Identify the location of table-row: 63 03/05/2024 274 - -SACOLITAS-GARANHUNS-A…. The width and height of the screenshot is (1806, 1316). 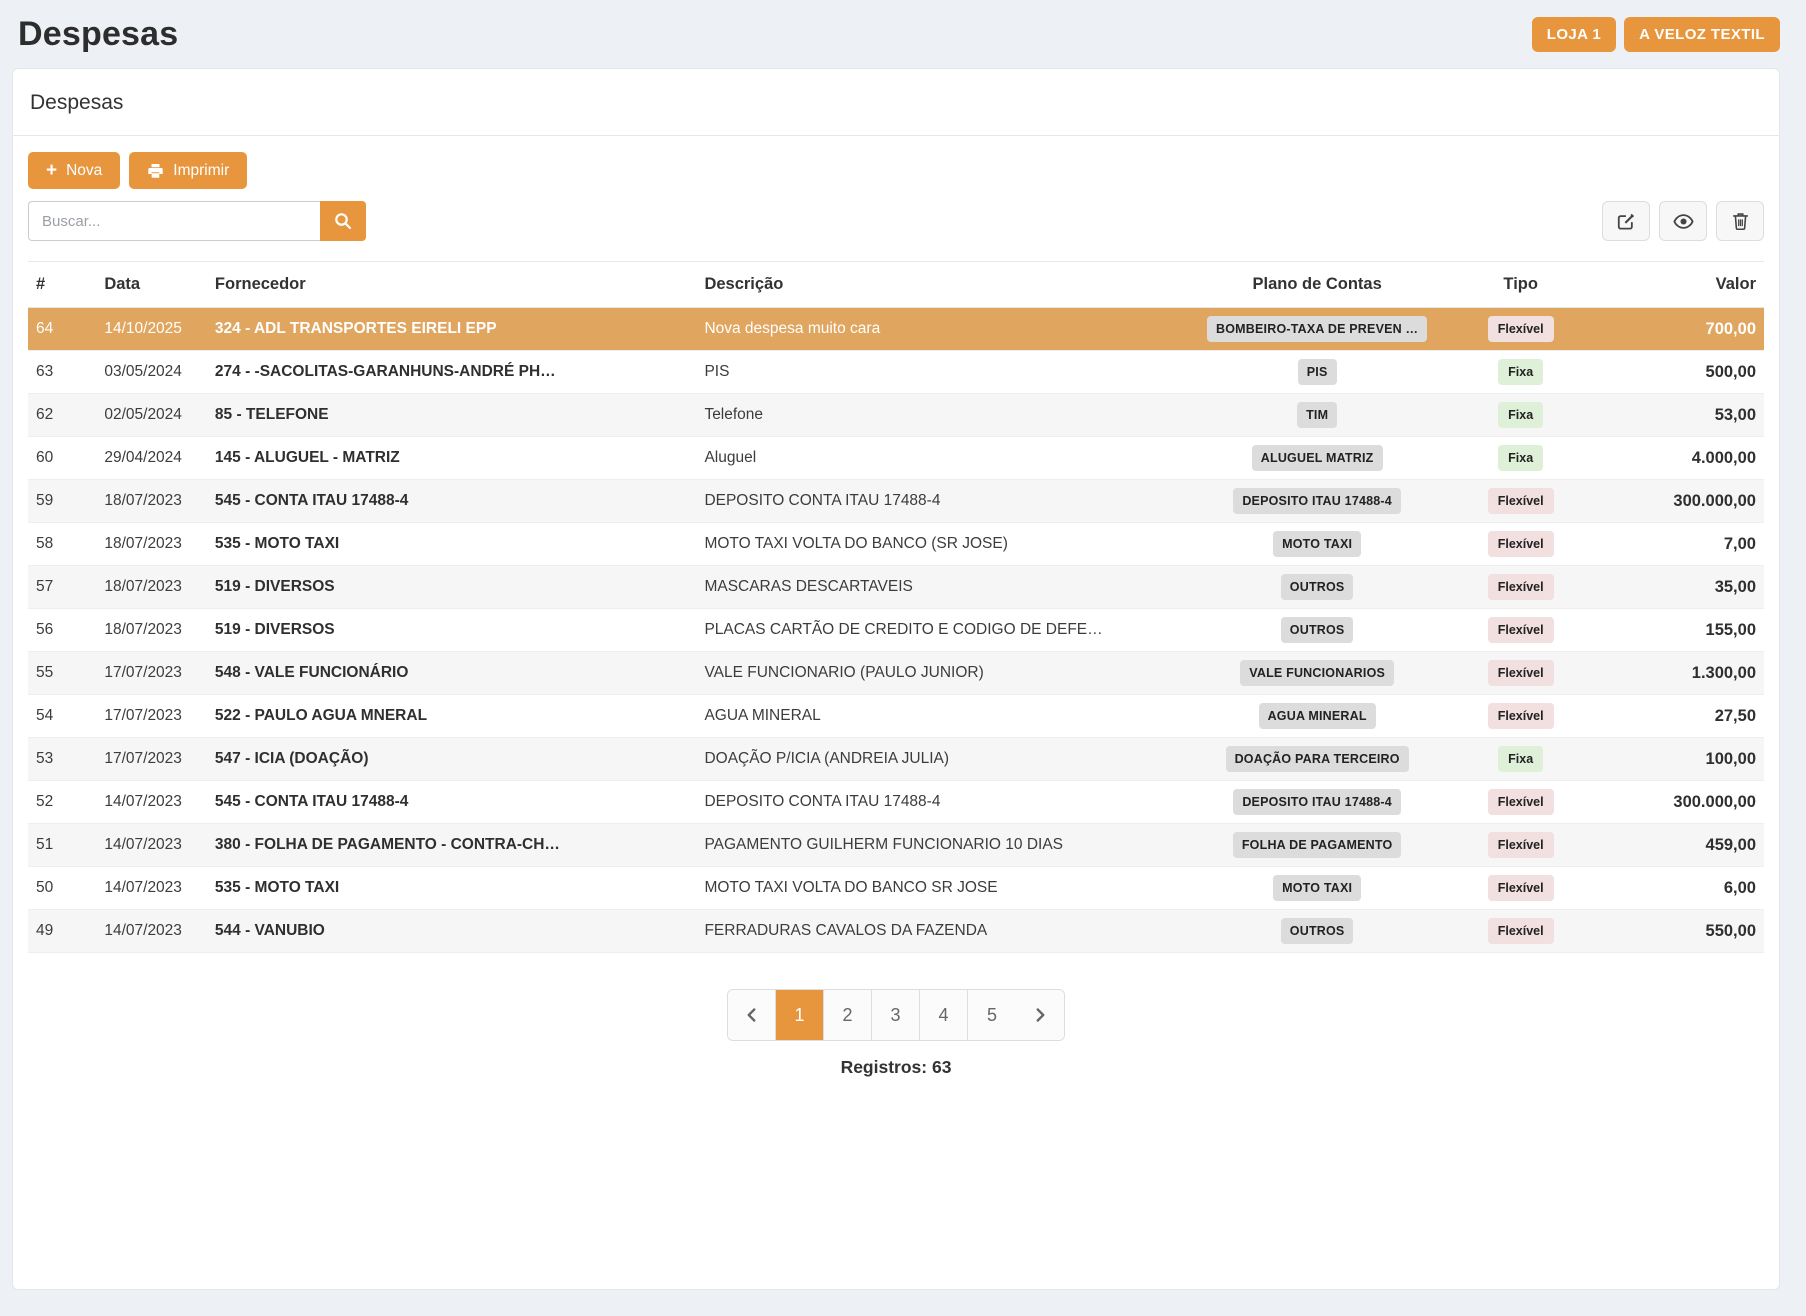
(896, 372).